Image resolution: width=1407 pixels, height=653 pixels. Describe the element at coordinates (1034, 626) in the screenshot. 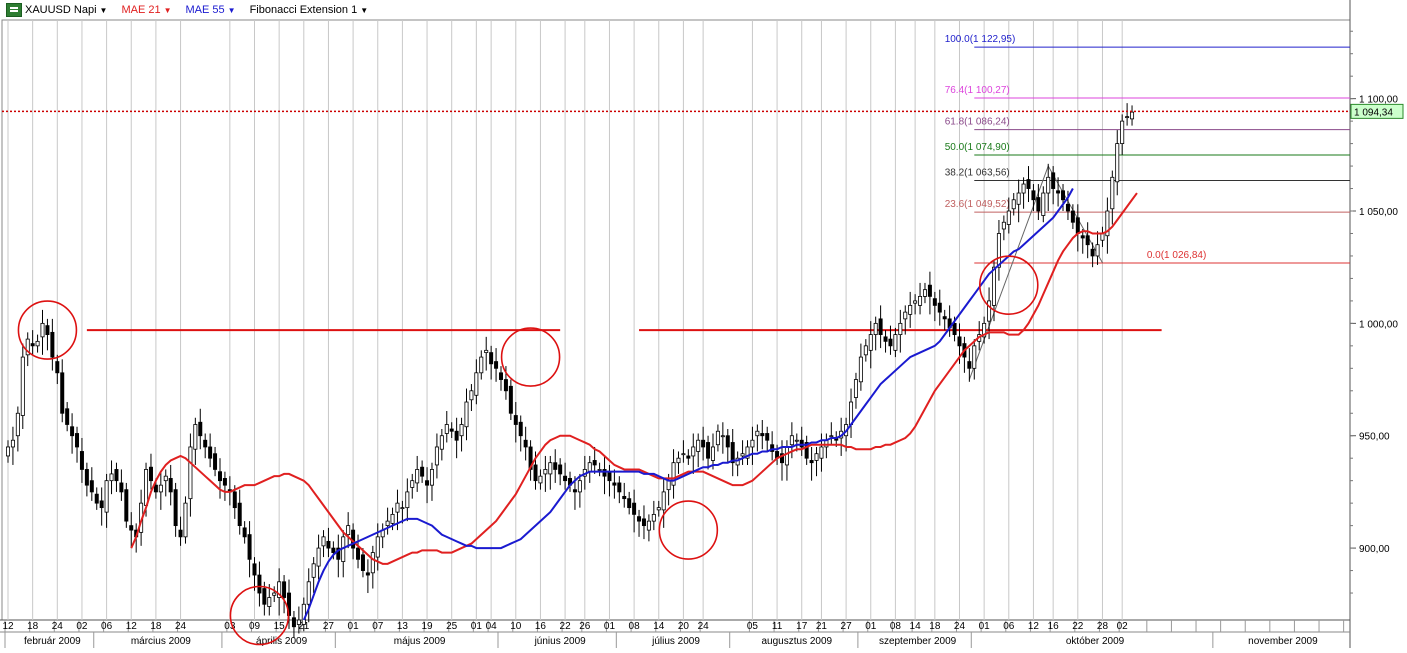

I see `x-tick-label: 12` at that location.